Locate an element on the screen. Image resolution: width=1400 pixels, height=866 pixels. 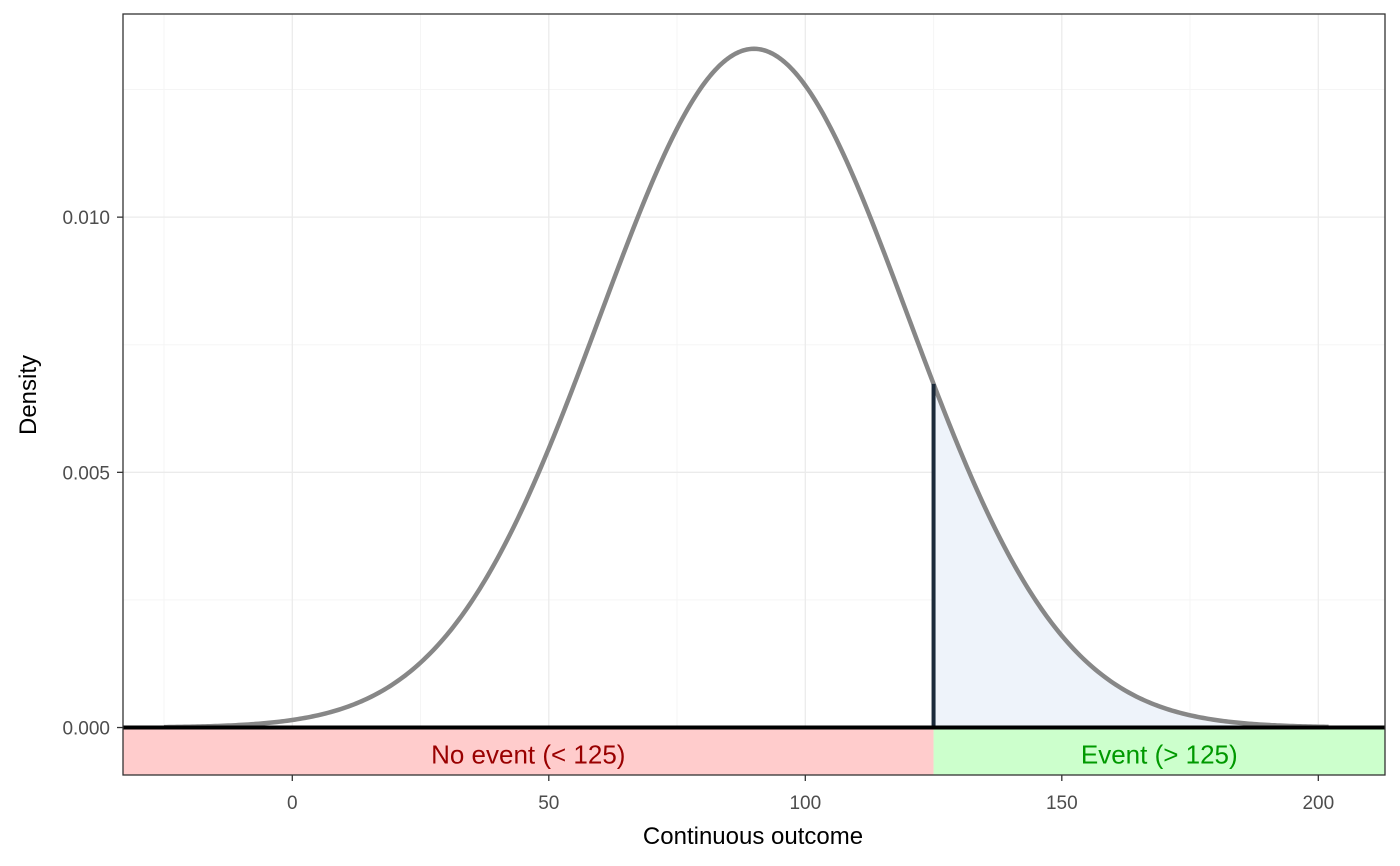
y-axis-title: Density is located at coordinates (28, 395).